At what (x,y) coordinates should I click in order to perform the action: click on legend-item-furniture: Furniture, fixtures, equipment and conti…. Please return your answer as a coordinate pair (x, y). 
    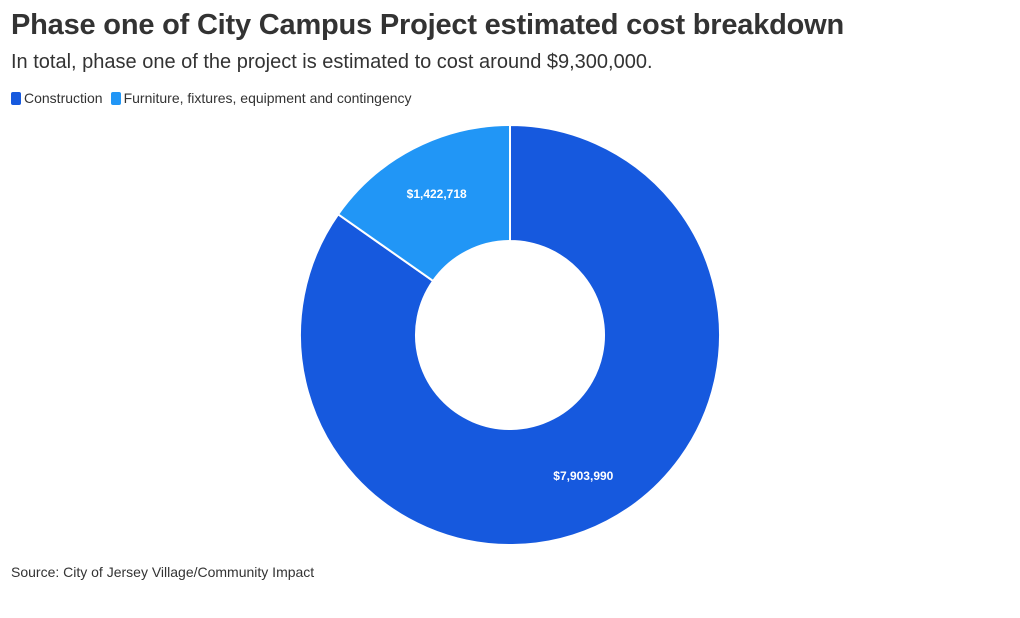
    Looking at the image, I should click on (261, 98).